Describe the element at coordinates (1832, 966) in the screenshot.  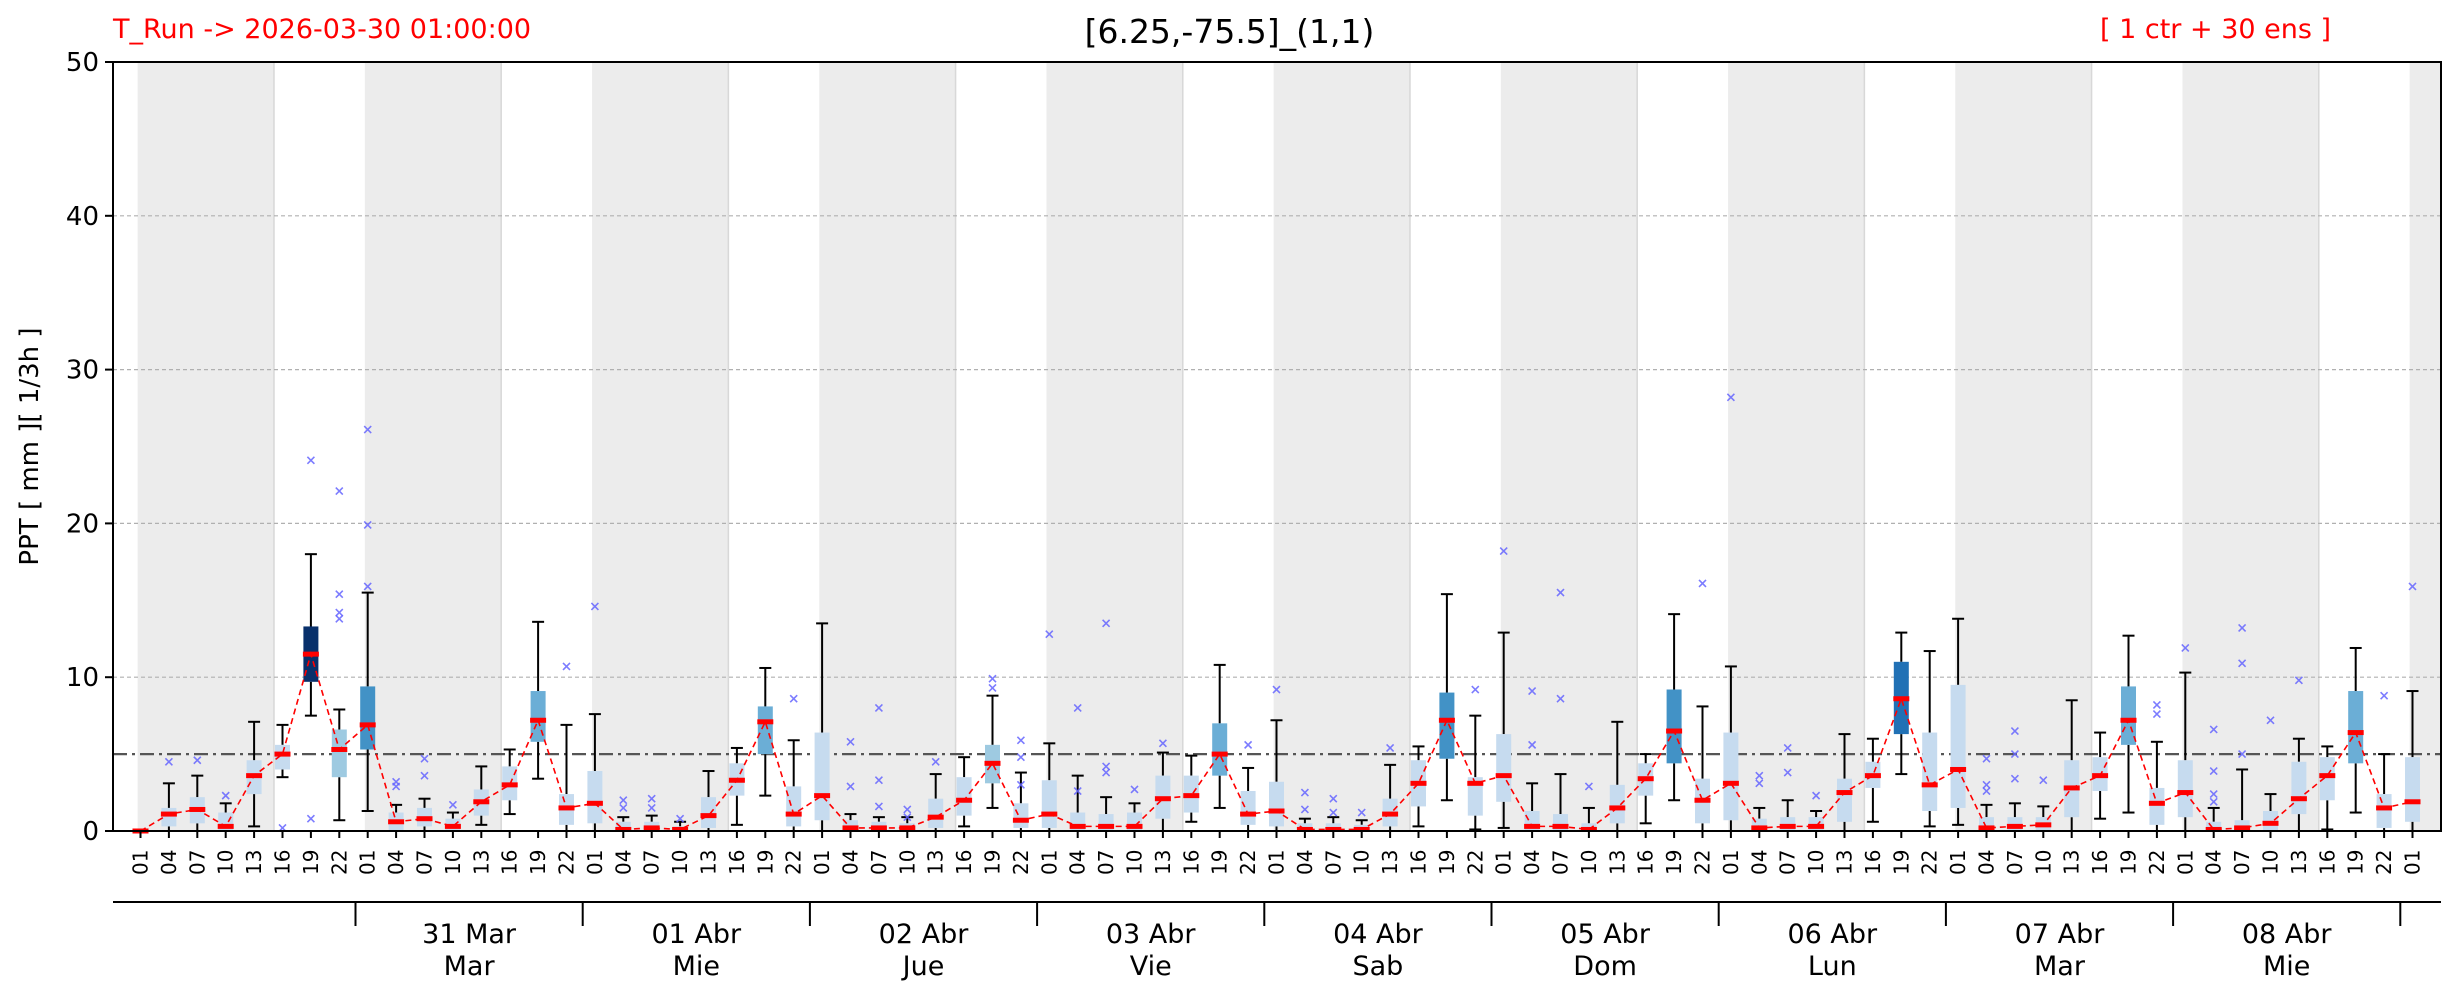
I see `day-weekday-label: Lun` at that location.